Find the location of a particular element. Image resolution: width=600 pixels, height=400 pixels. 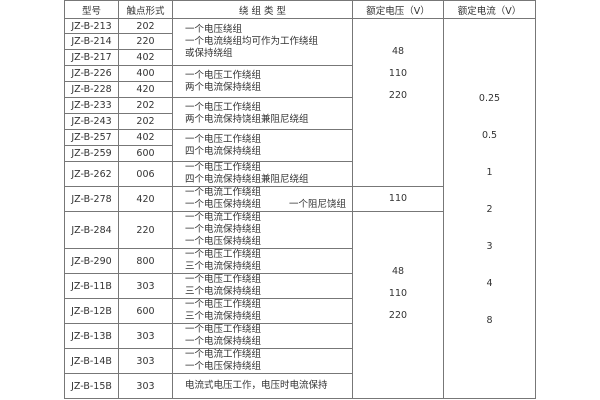

winding-cell: 一个电压工作绕组 两个电流保持饶组兼阻尼绕组 is located at coordinates (262, 113).